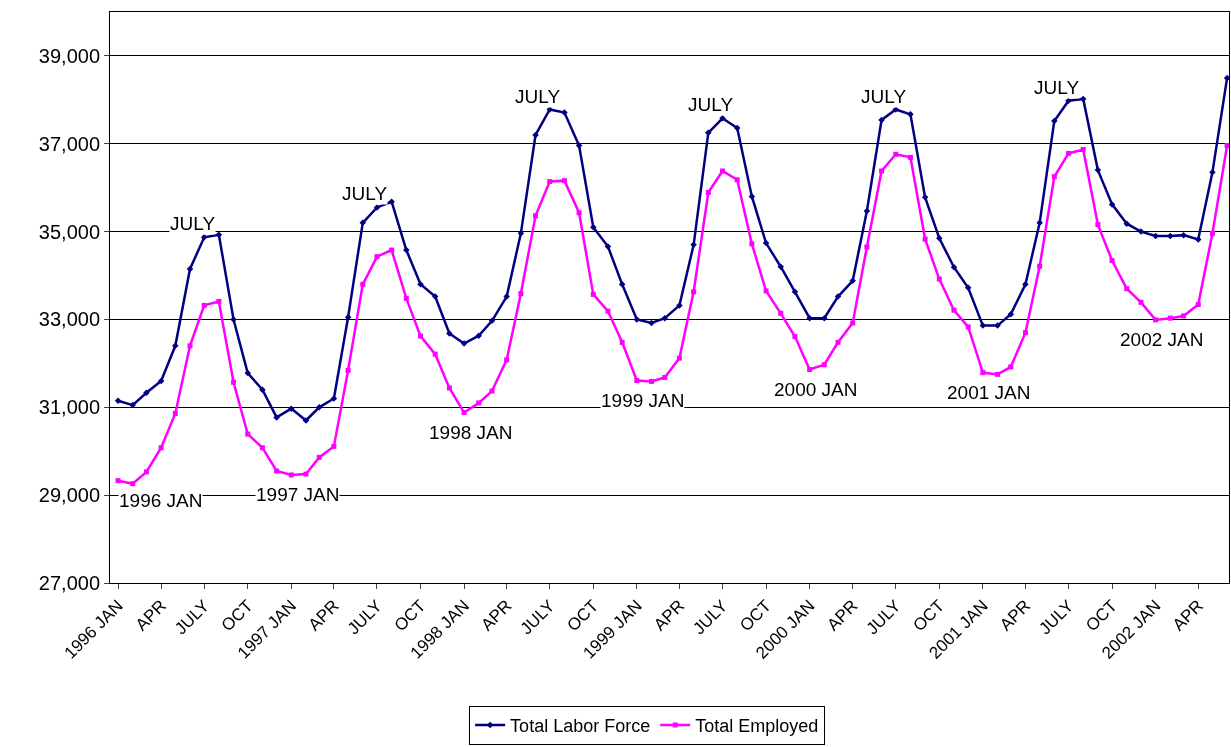 The image size is (1231, 747). I want to click on y-tick-label: 39,000, so click(69, 55).